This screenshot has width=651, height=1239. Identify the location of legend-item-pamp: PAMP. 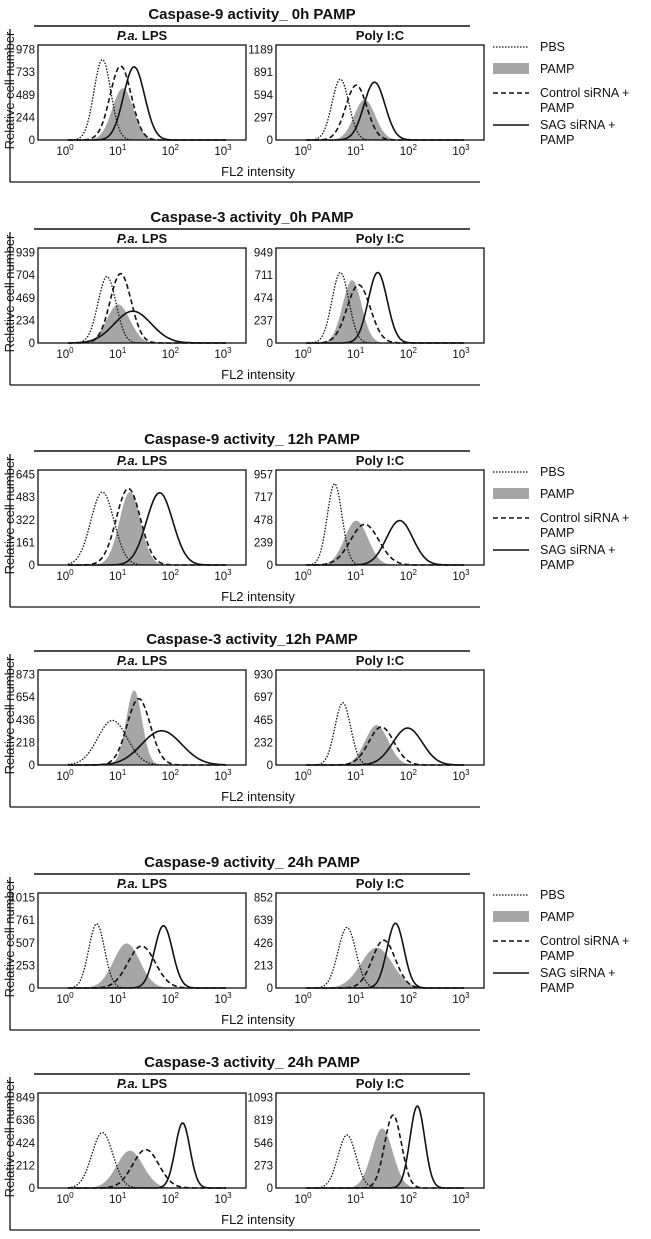
(557, 69).